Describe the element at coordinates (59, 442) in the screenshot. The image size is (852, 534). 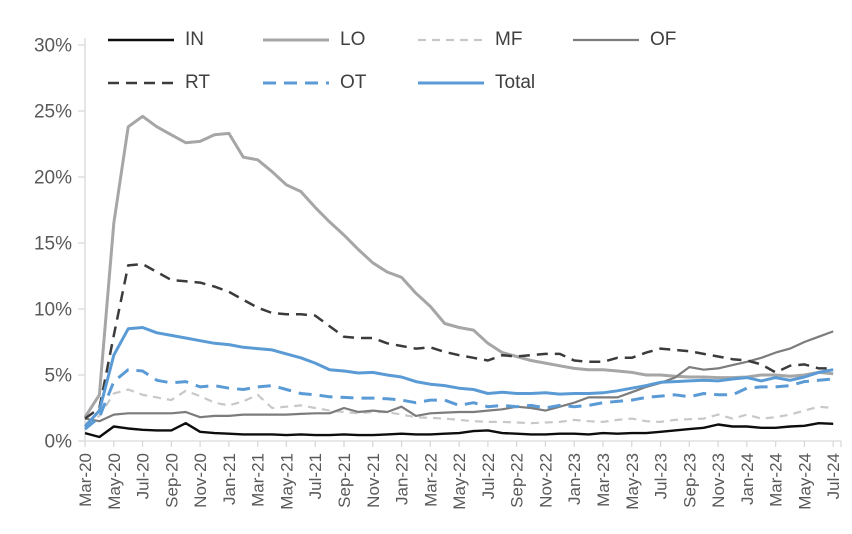
I see `y-axis-tick-label: 0%` at that location.